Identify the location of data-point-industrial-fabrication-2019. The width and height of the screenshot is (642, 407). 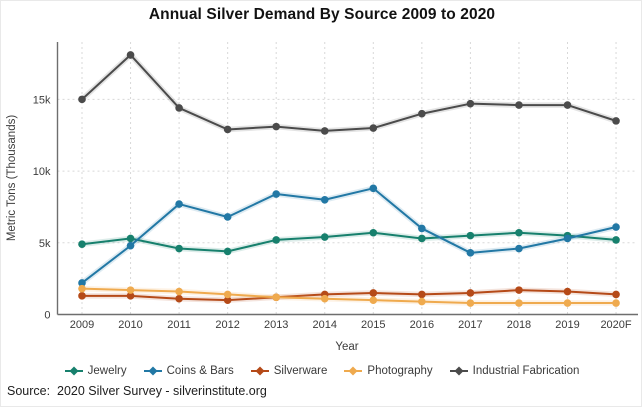
(567, 105).